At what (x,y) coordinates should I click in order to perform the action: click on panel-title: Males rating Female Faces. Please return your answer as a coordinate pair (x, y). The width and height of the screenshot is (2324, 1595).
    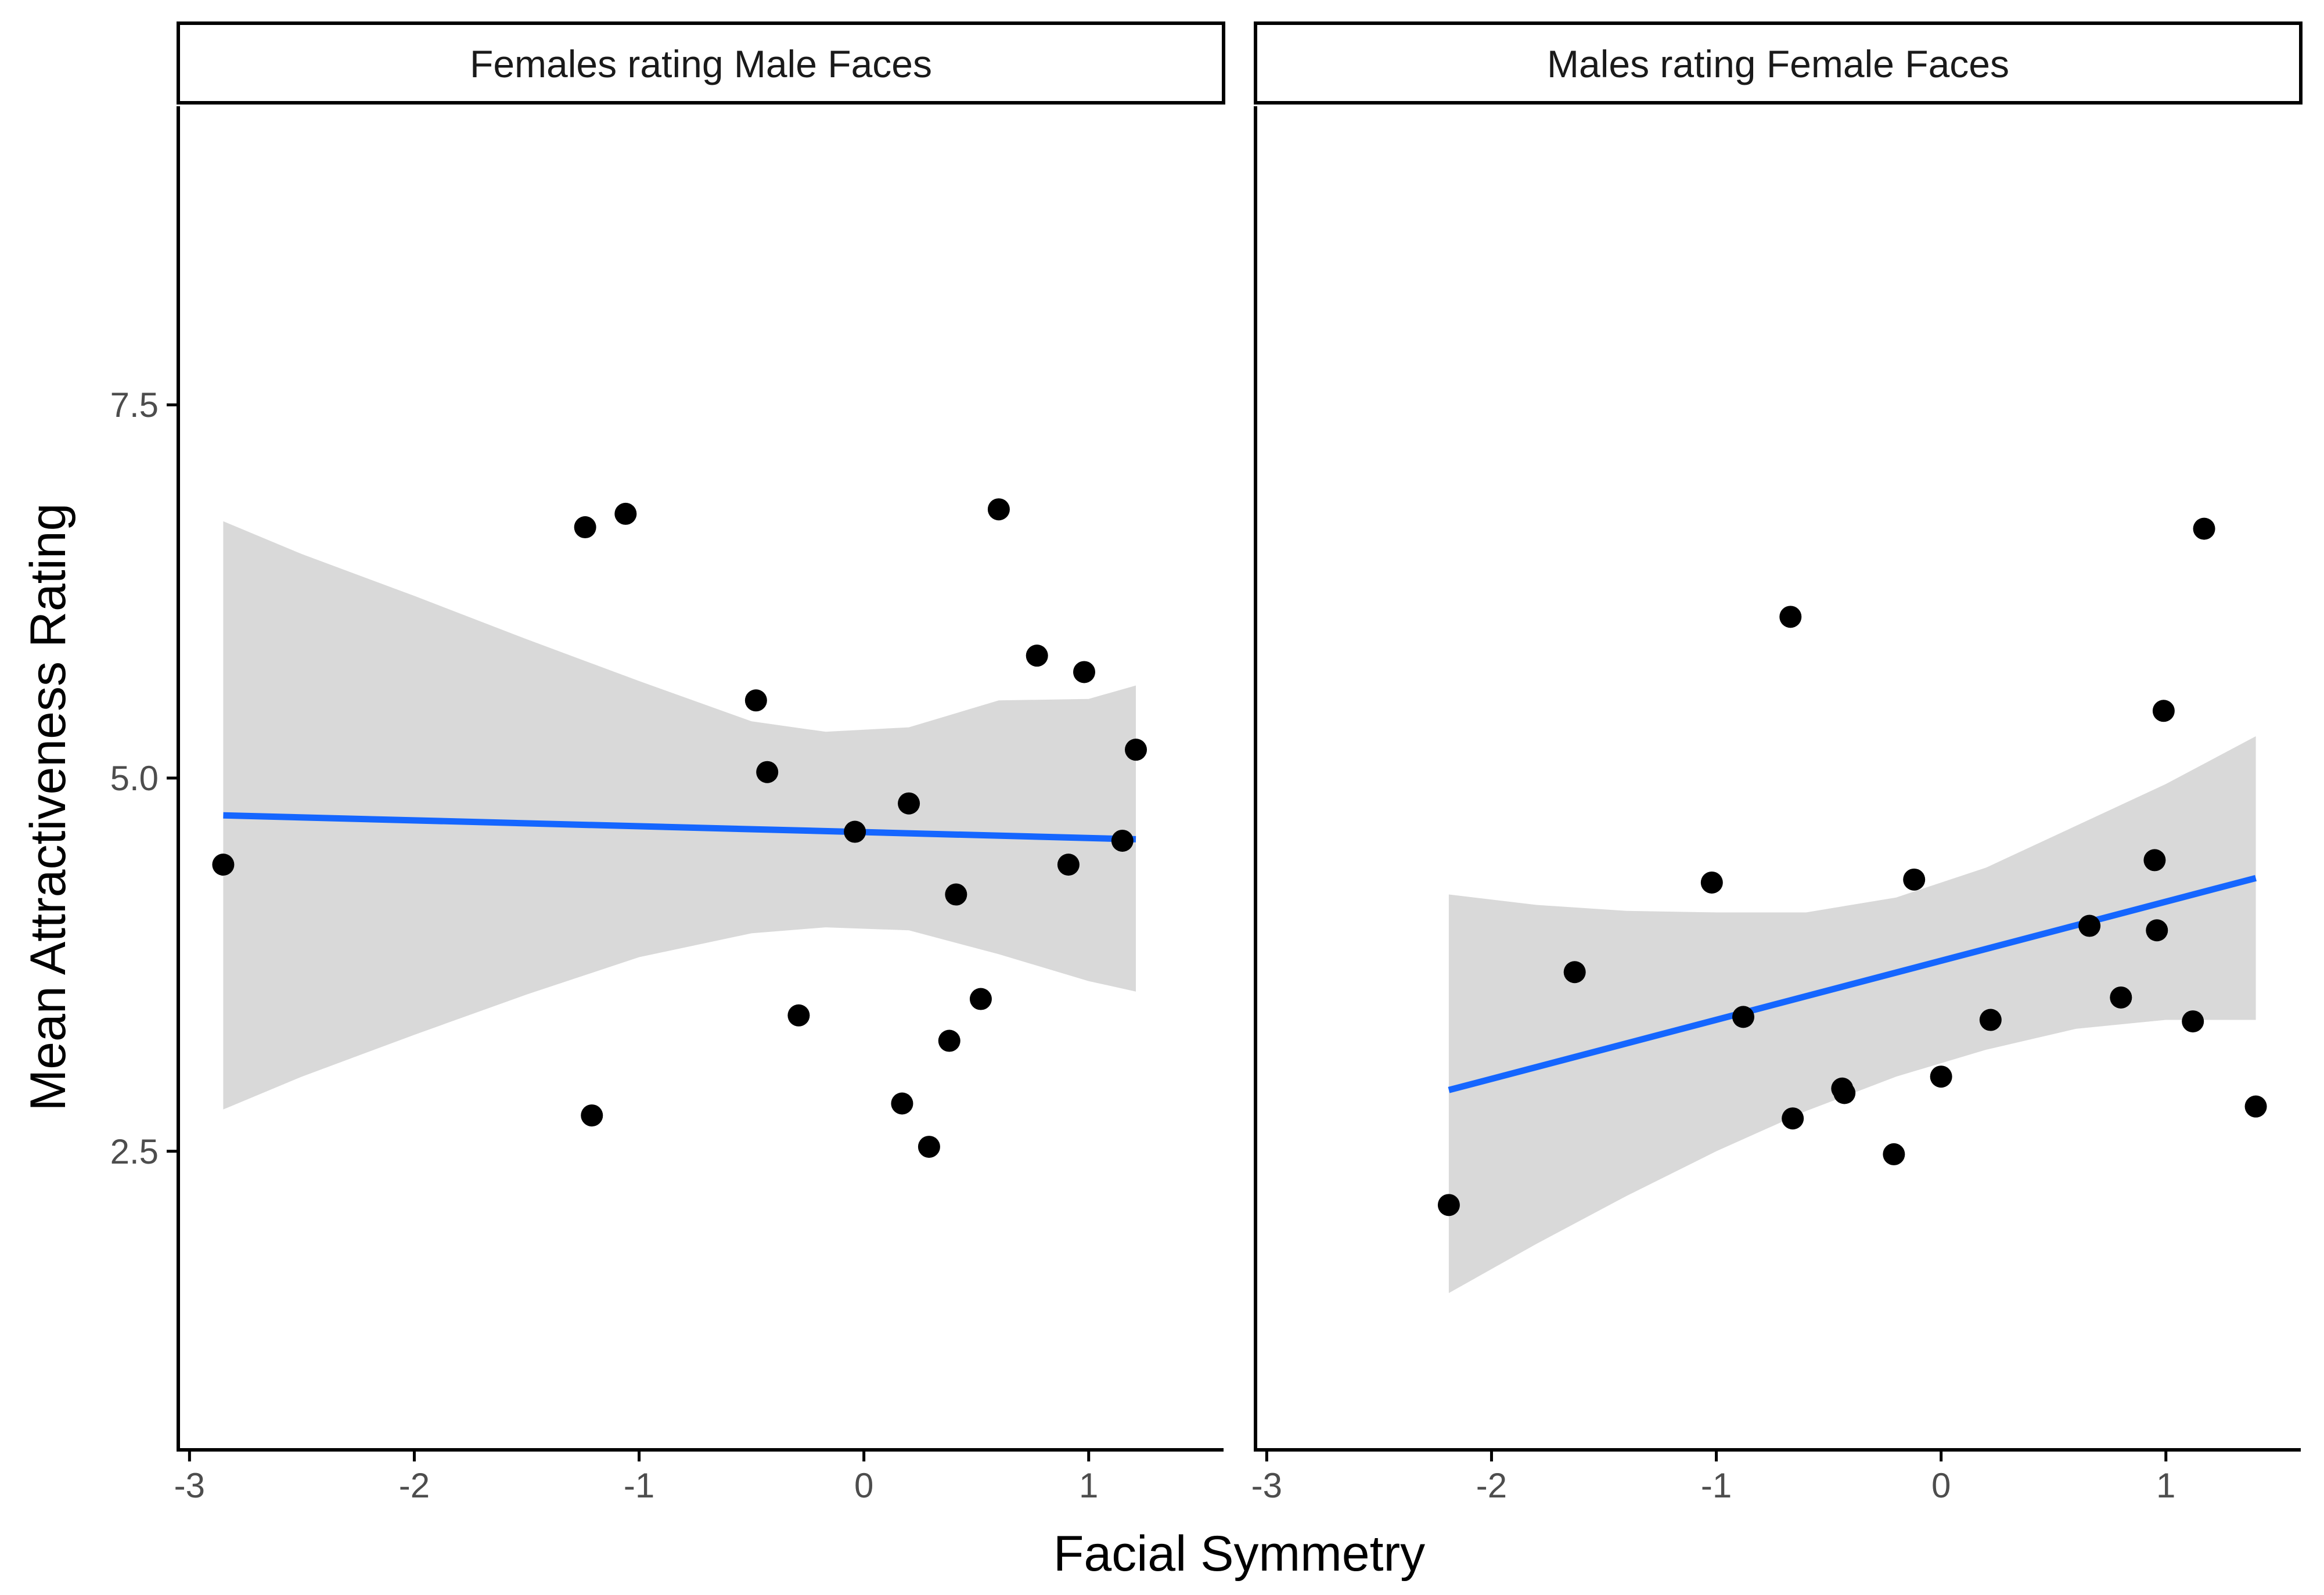
    Looking at the image, I should click on (1778, 63).